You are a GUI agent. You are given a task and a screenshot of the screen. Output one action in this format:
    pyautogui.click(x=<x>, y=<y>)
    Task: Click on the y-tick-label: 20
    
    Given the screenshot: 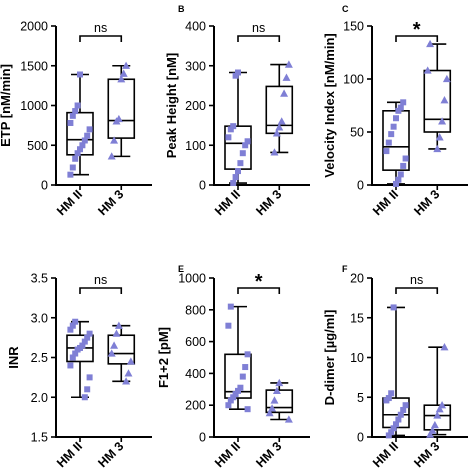 What is the action you would take?
    pyautogui.click(x=357, y=279)
    